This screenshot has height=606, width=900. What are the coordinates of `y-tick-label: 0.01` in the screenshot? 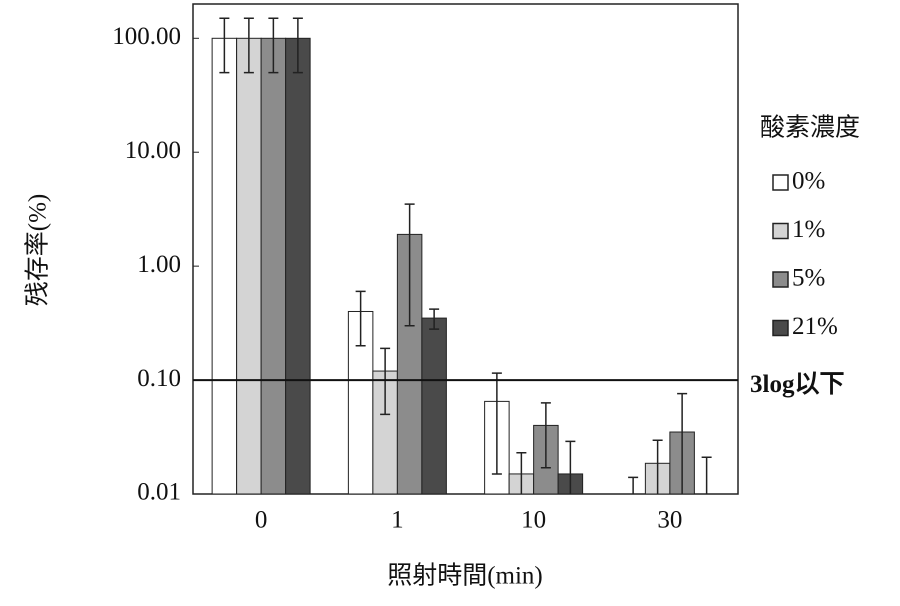 It's located at (159, 492).